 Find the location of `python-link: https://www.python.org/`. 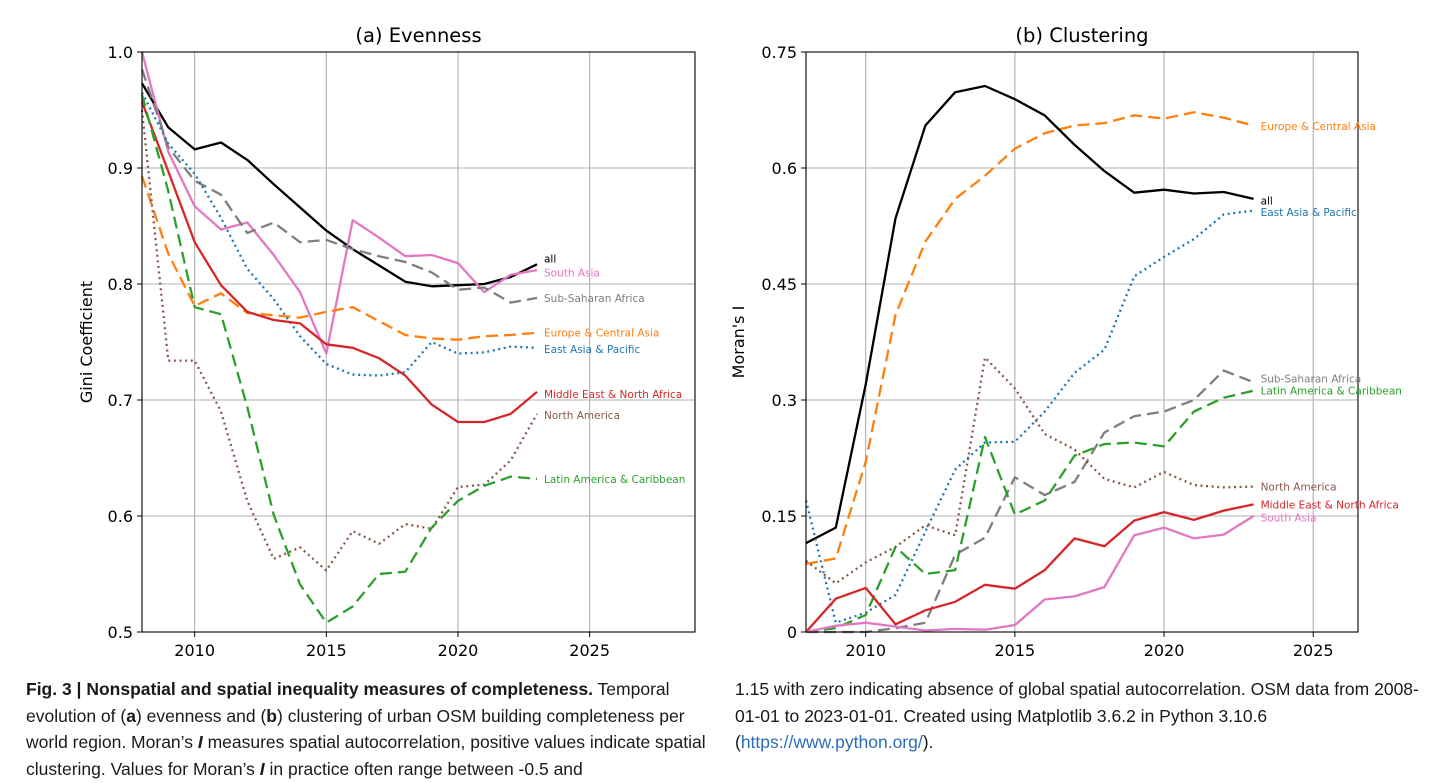

python-link: https://www.python.org/ is located at coordinates (831, 742).